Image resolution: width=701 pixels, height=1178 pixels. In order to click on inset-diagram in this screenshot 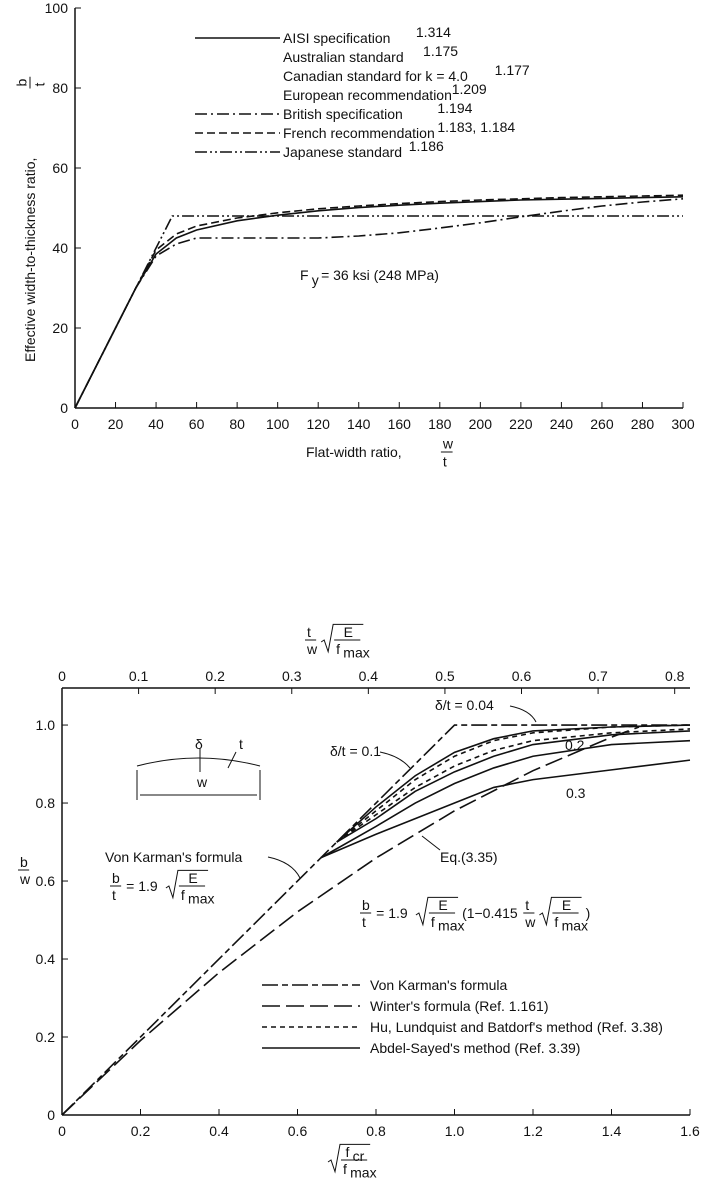, I will do `click(198, 774)`.